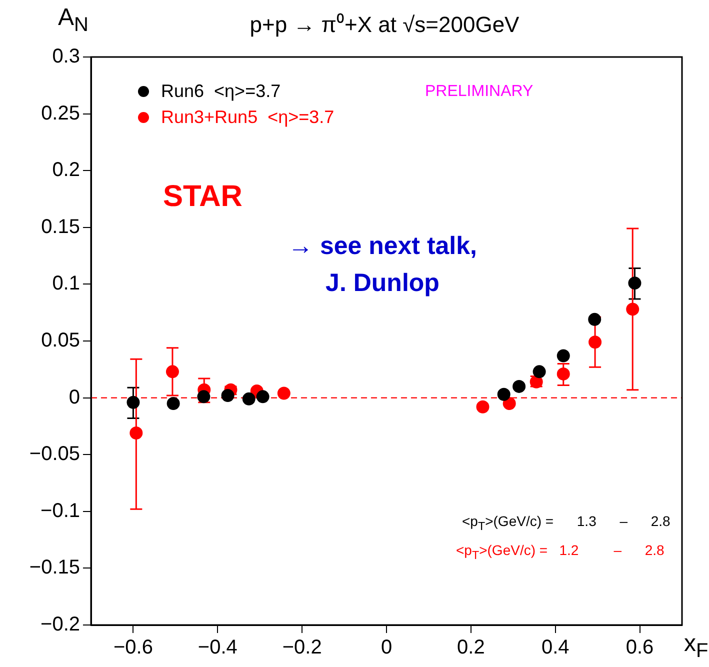 This screenshot has height=667, width=709. What do you see at coordinates (696, 646) in the screenshot?
I see `x-axis-title: x$_{F}$` at bounding box center [696, 646].